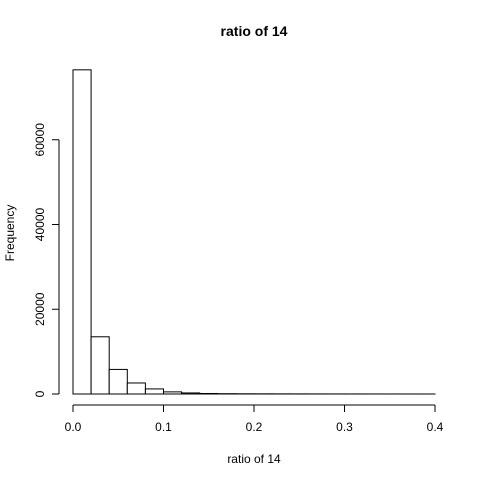 This screenshot has height=480, width=480. What do you see at coordinates (254, 419) in the screenshot?
I see `x-axis: 0.0 0.1 0.2 0.3 0.4` at bounding box center [254, 419].